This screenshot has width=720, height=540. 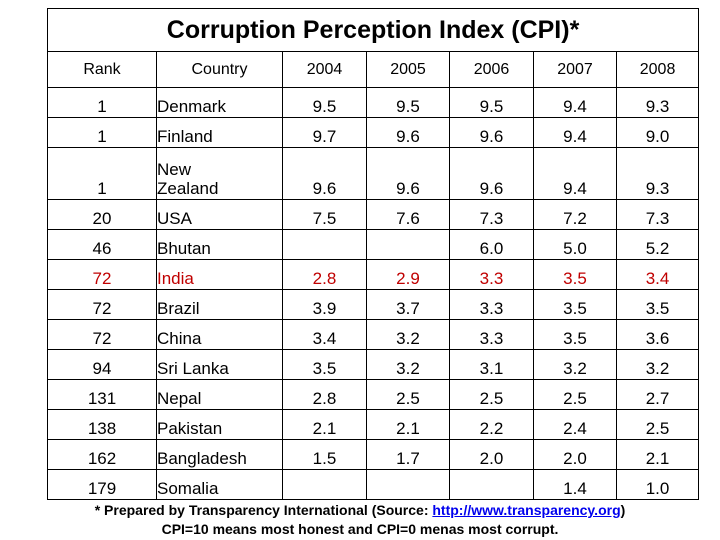 I want to click on cpi-value-cell: 1.7, so click(x=408, y=454).